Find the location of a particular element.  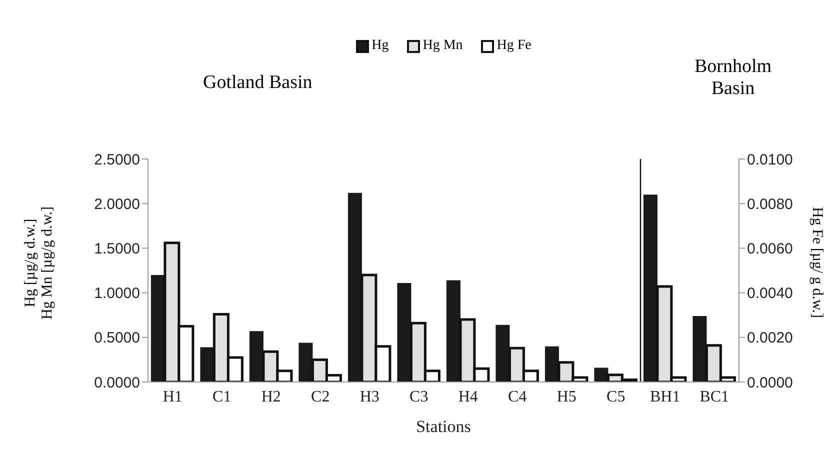

x-axis-title: Stations is located at coordinates (443, 426).